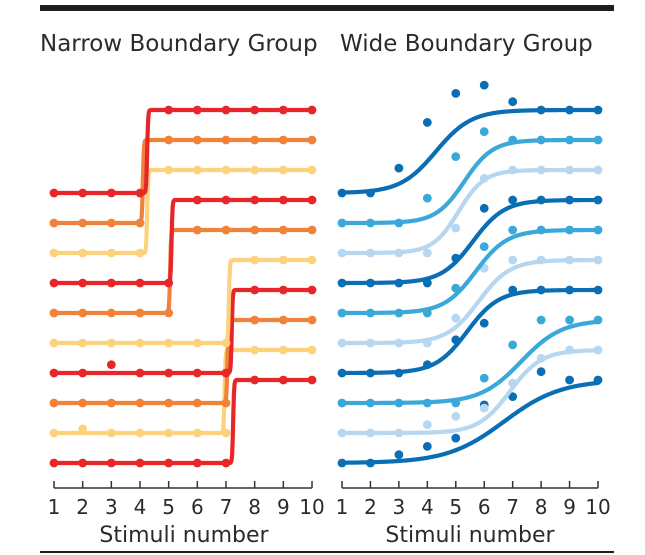 The image size is (645, 555). Describe the element at coordinates (327, 552) in the screenshot. I see `bottom-rule` at that location.